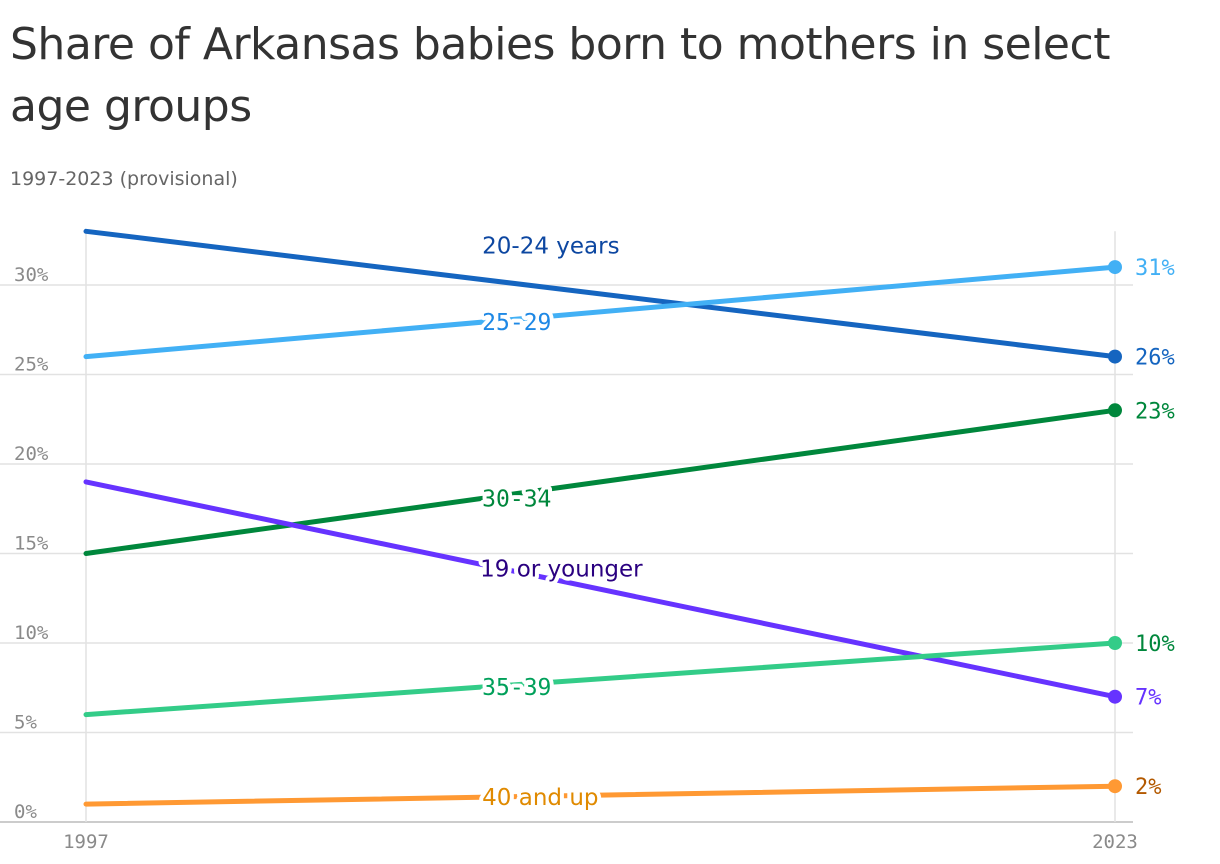 The image size is (1220, 864). I want to click on y-tick-label: 30%, so click(31, 275).